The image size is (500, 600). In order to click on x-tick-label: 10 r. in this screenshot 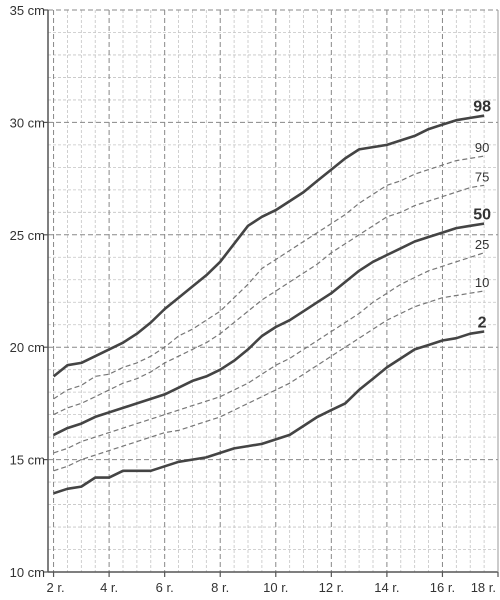, I will do `click(275, 587)`.